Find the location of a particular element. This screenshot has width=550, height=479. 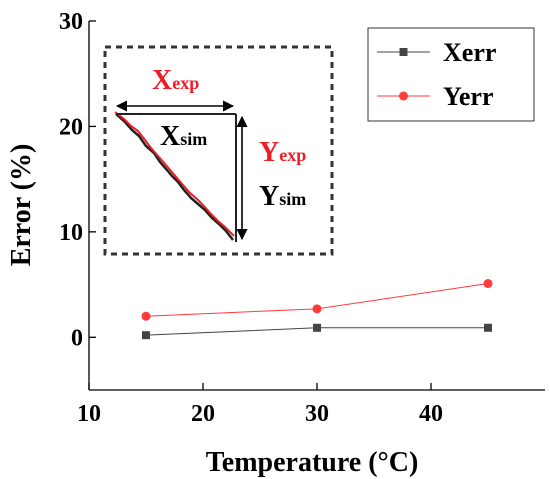

inset-sim-curve is located at coordinates (174, 177).